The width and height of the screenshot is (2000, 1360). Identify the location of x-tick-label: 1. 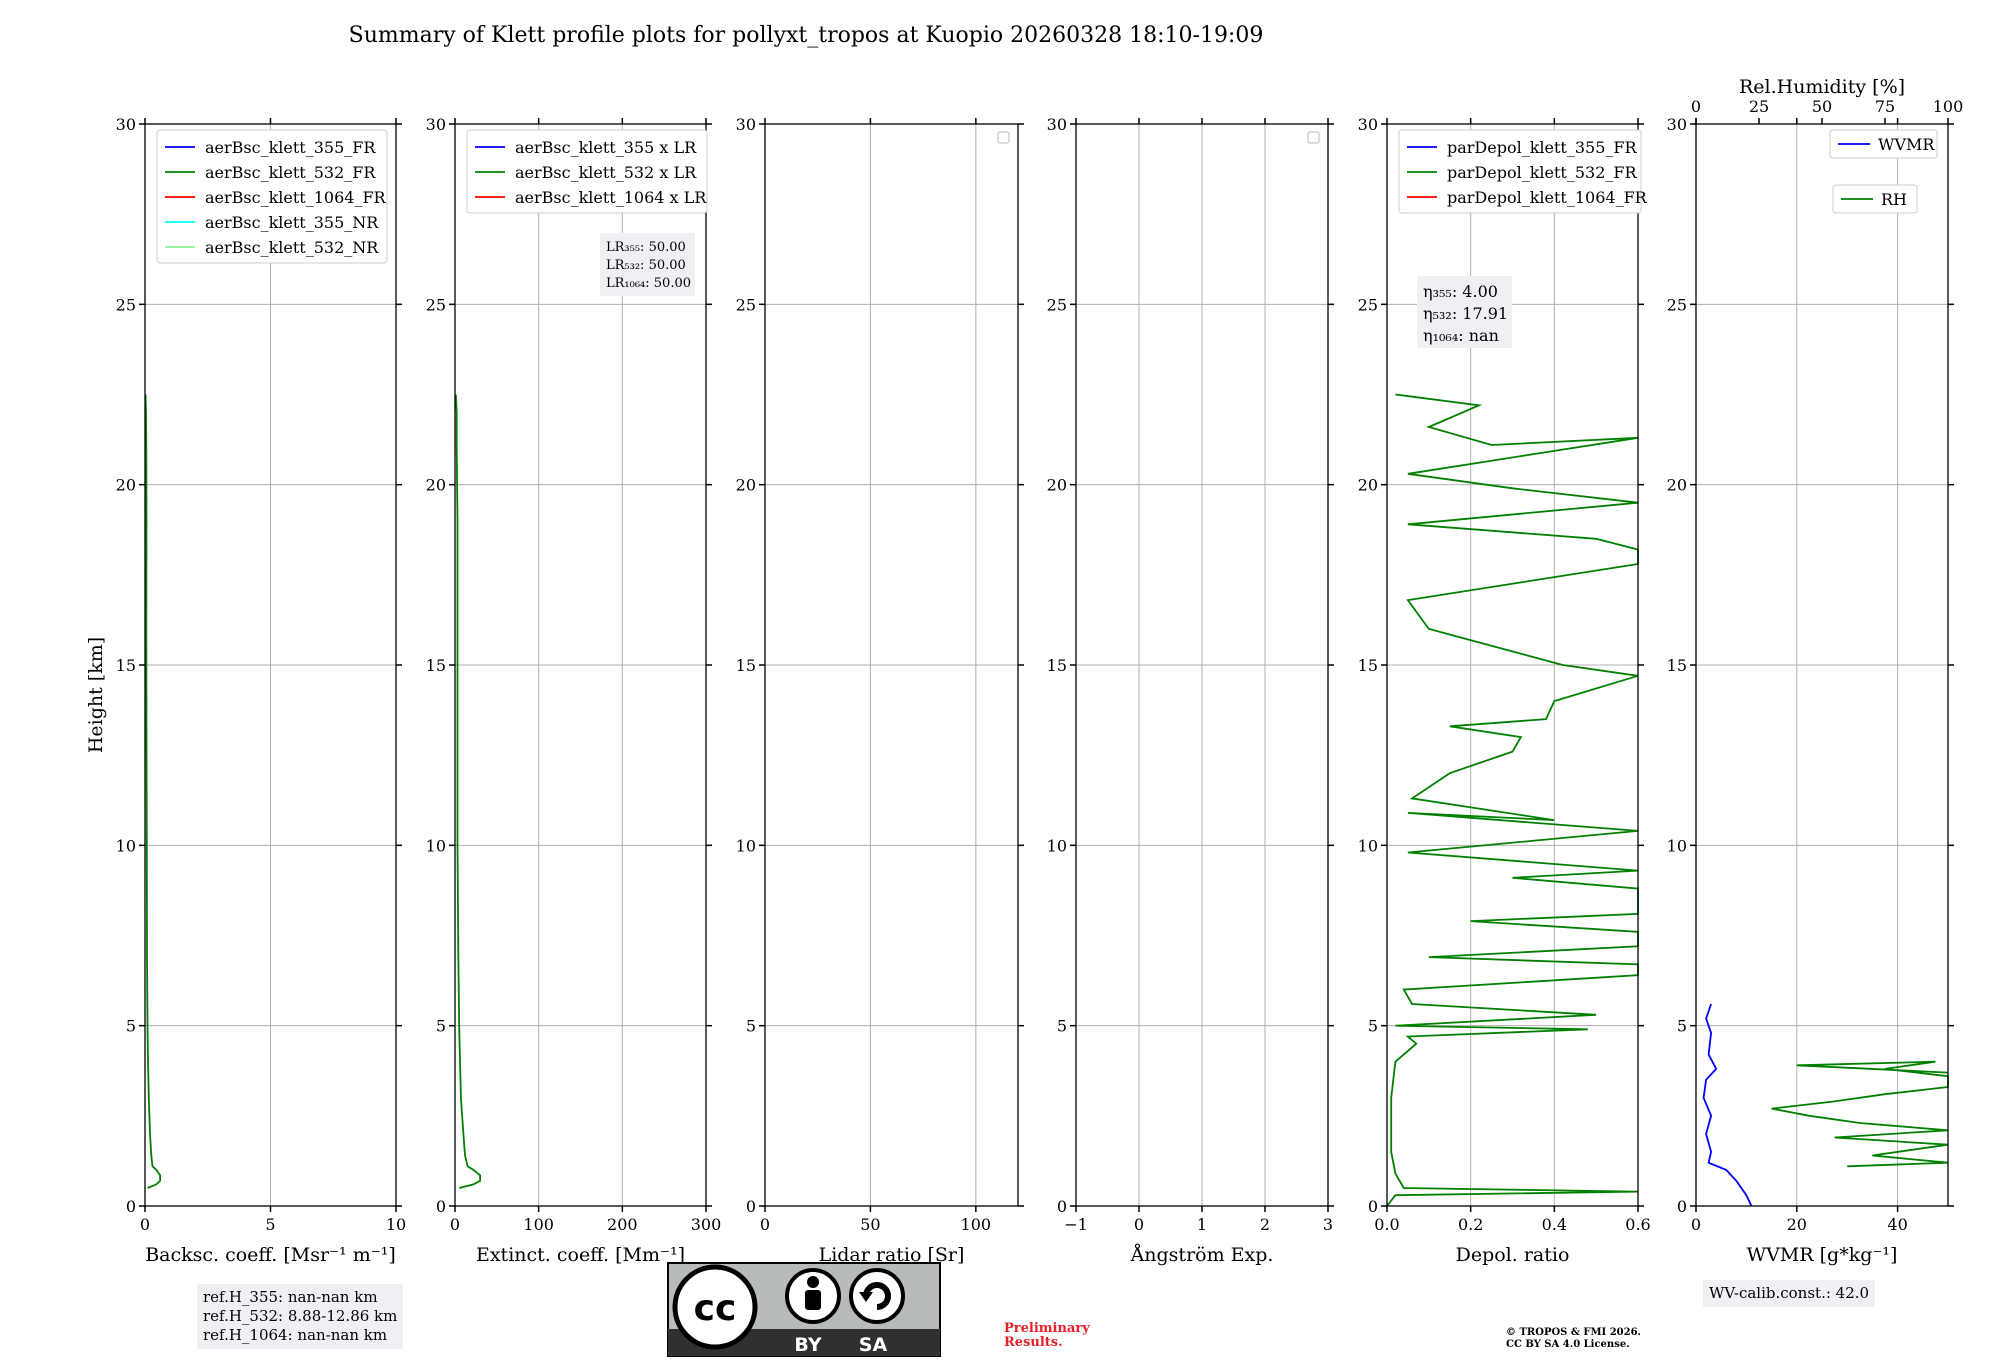
(1202, 1224).